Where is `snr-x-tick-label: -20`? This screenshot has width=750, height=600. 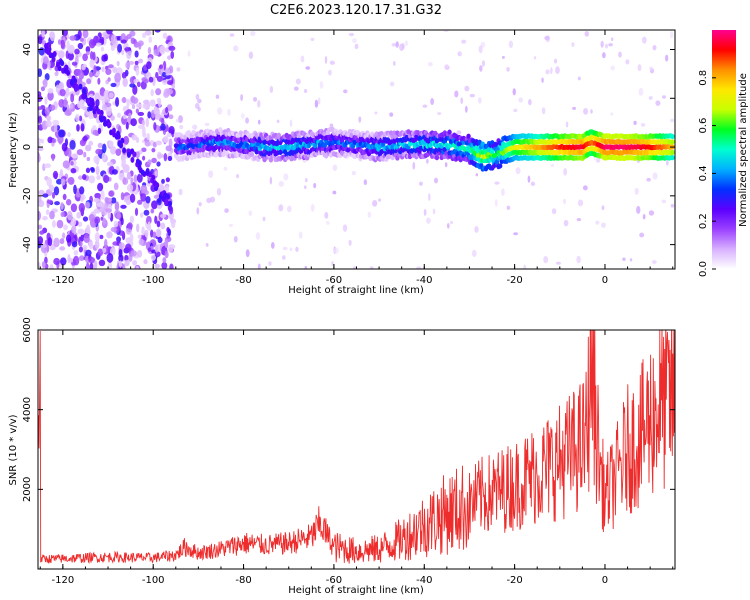
snr-x-tick-label: -20 is located at coordinates (514, 580).